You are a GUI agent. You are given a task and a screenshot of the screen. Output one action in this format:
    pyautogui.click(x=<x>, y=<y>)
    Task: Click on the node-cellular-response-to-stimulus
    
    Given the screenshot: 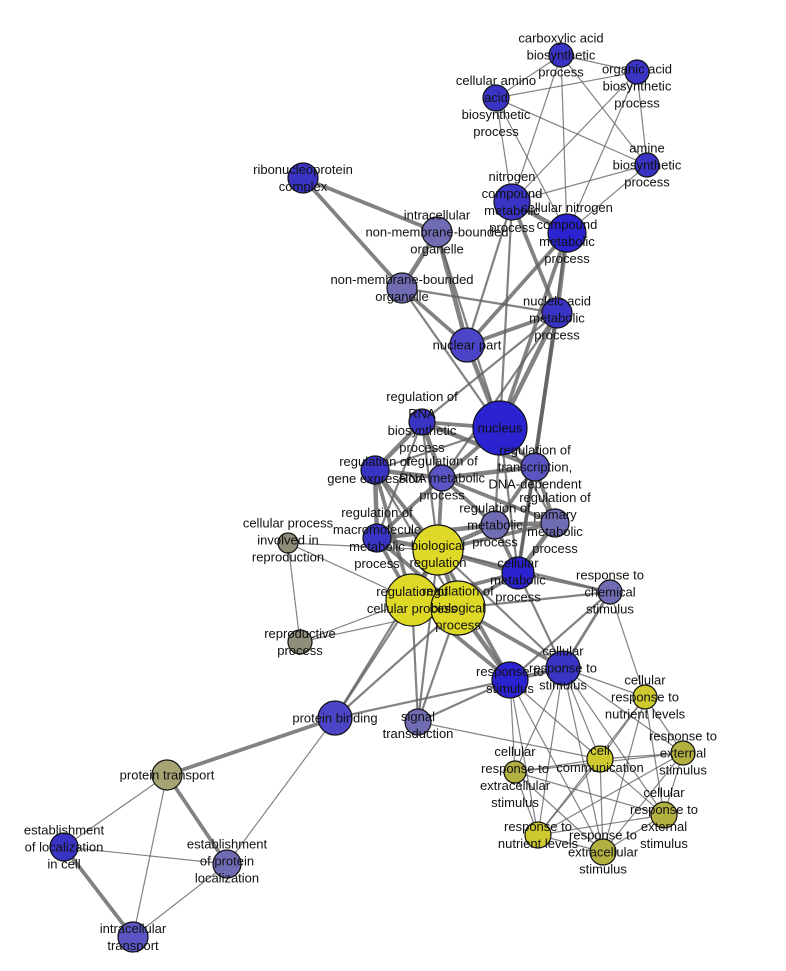 What is the action you would take?
    pyautogui.click(x=563, y=668)
    